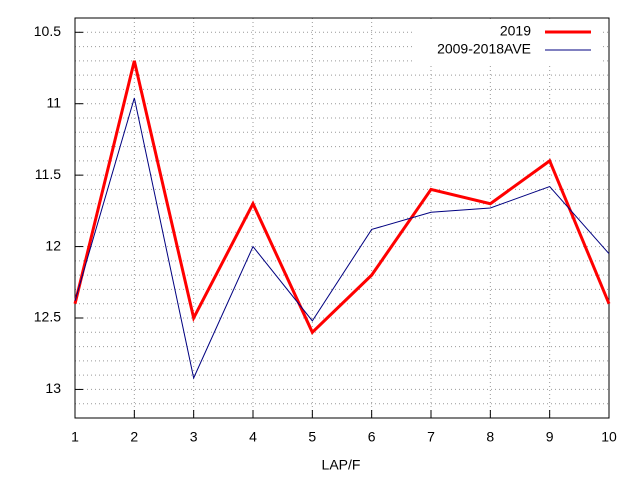 The width and height of the screenshot is (640, 480). I want to click on x-tick-label: 9, so click(550, 437).